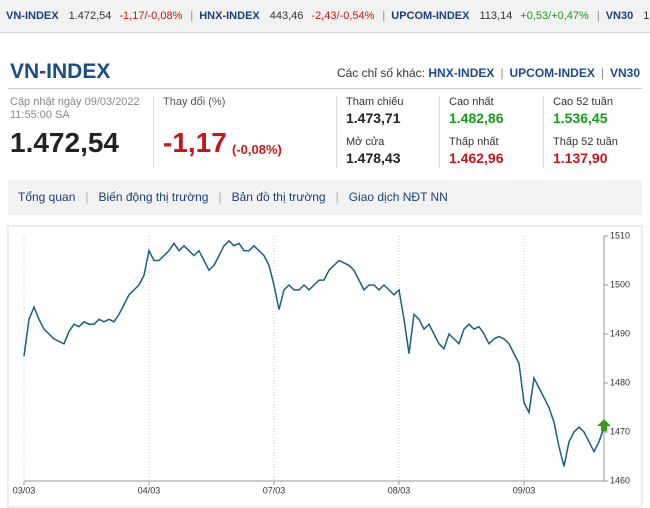 The image size is (650, 508). I want to click on x-tick-label: 09/03, so click(524, 490).